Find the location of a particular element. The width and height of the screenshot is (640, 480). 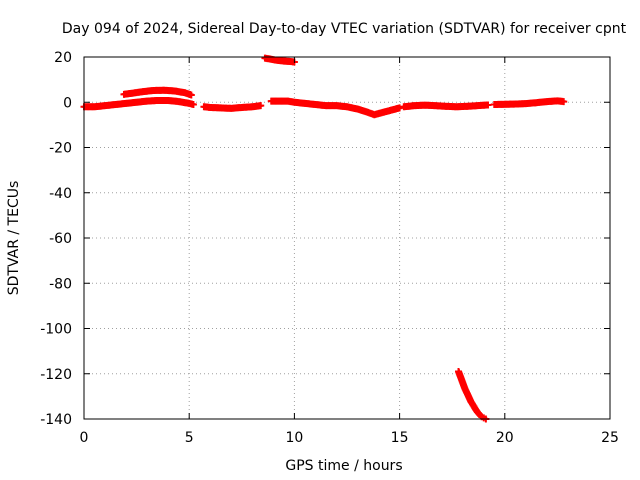

series-upper-arc is located at coordinates (157, 92).